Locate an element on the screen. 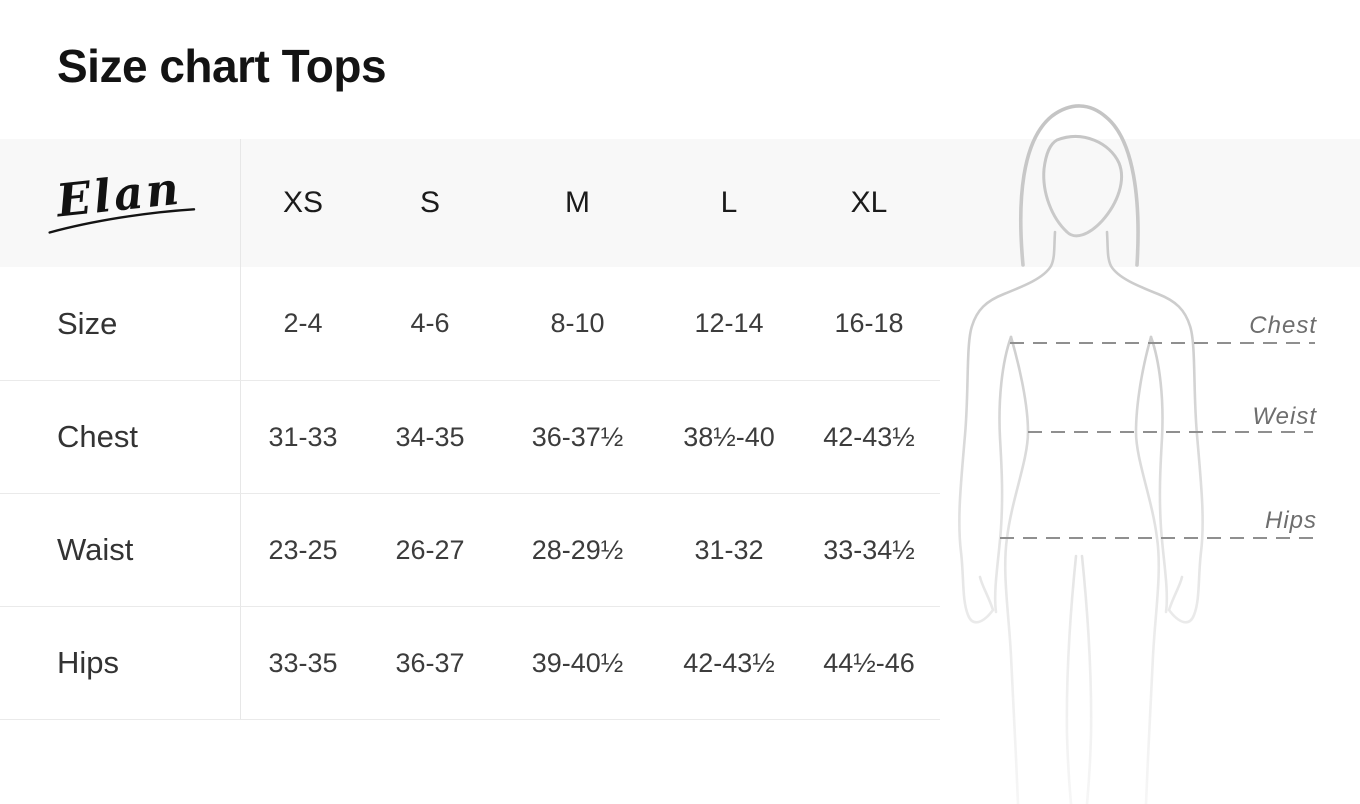 The image size is (1360, 804). cell-size-s: 4-6 is located at coordinates (430, 324).